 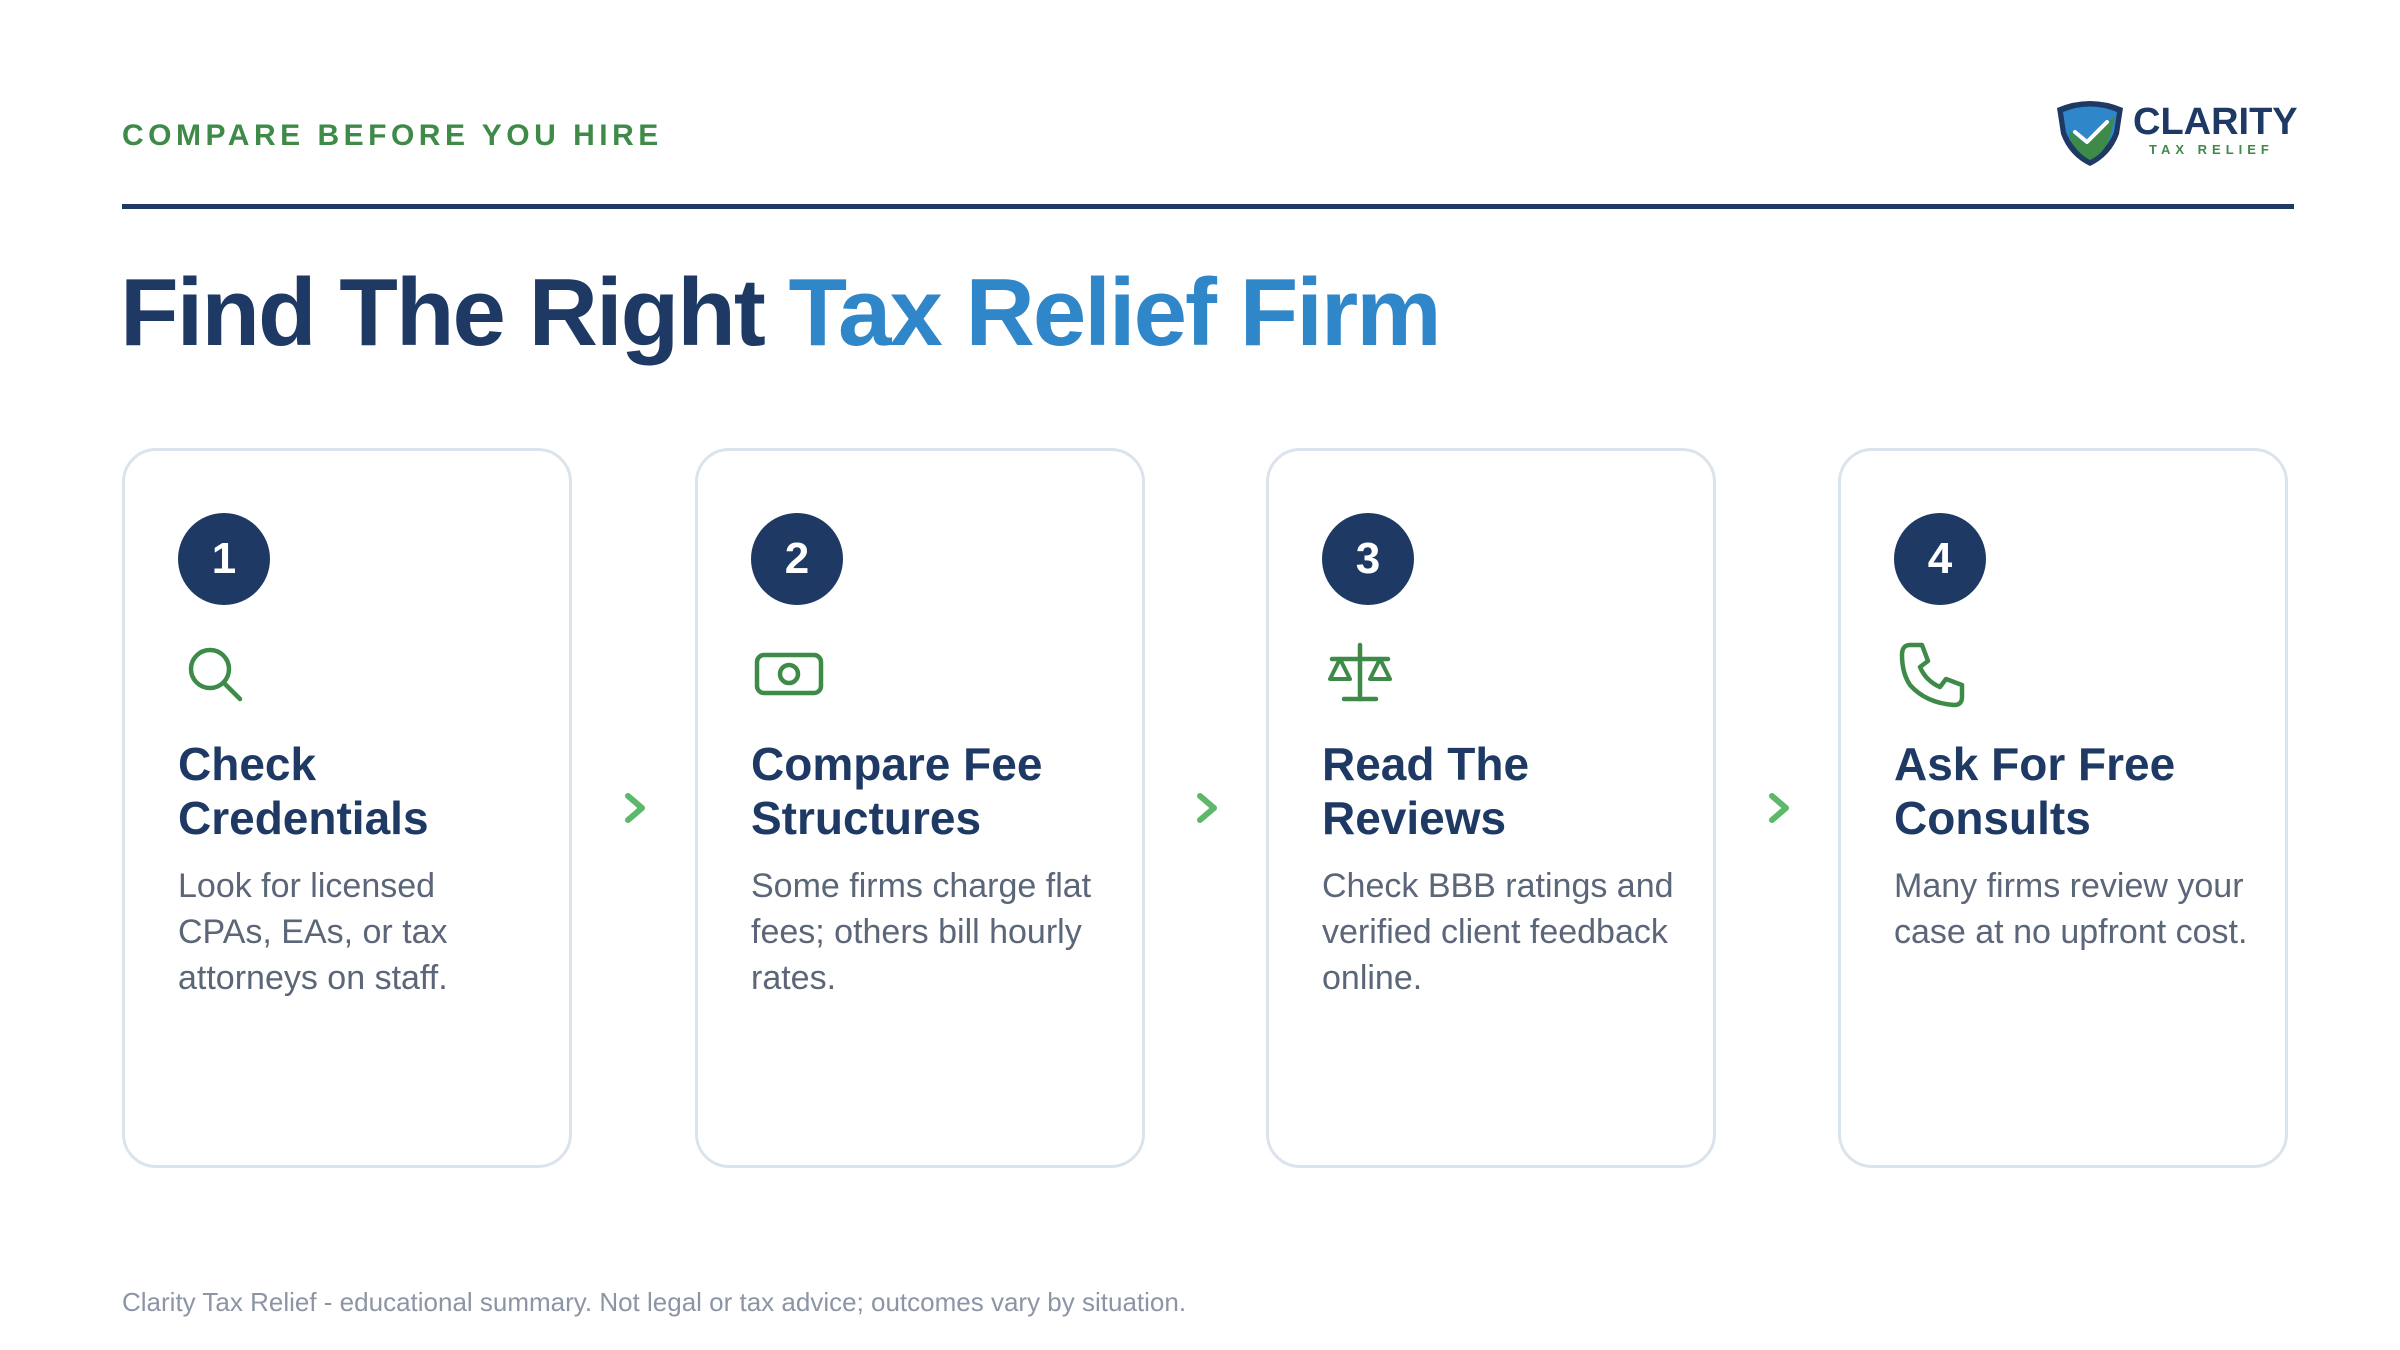 What do you see at coordinates (897, 791) in the screenshot?
I see `step-title: Compare Fee Structures` at bounding box center [897, 791].